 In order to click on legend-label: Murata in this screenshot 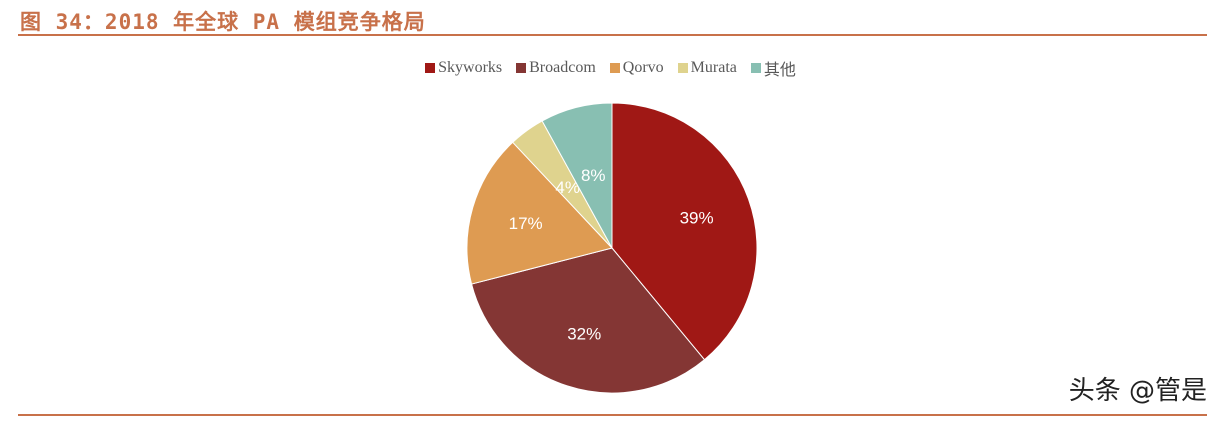, I will do `click(713, 67)`.